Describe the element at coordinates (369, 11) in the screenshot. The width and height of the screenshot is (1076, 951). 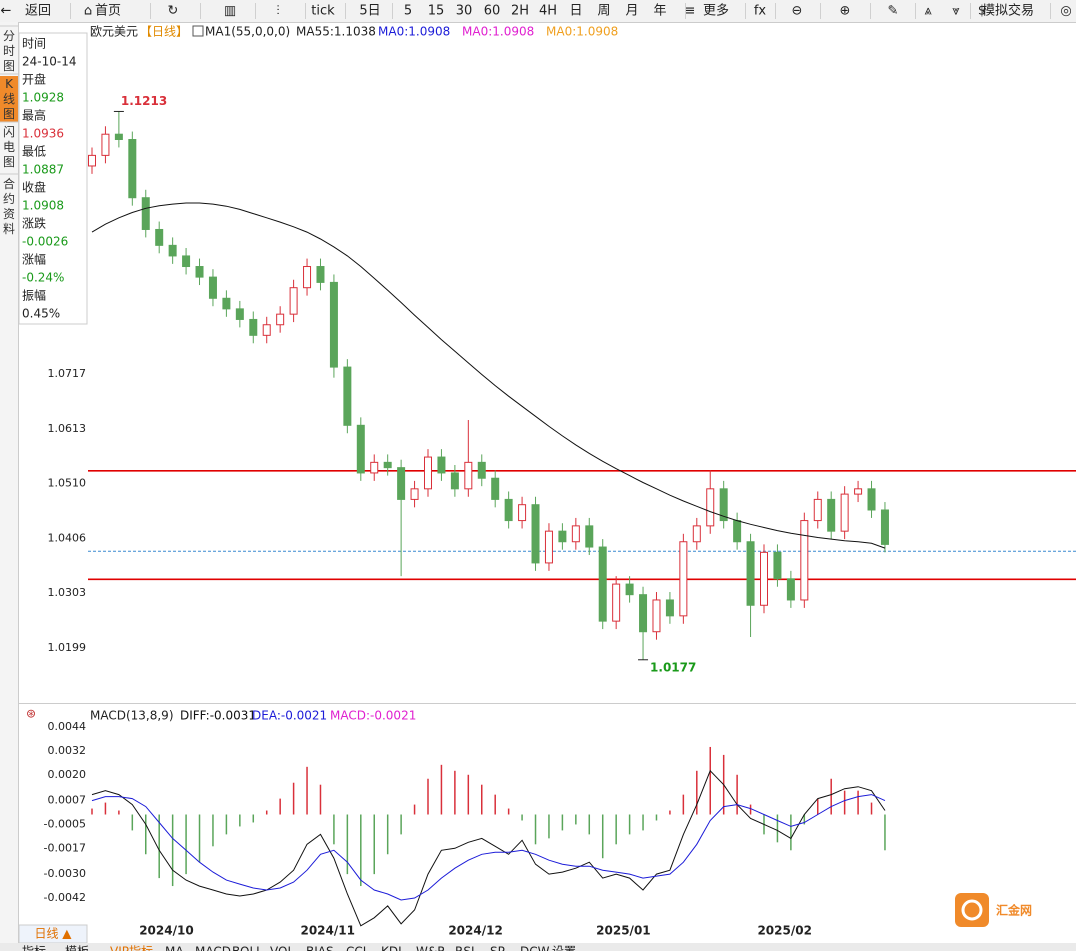
I see `toolbar-button: 5日` at that location.